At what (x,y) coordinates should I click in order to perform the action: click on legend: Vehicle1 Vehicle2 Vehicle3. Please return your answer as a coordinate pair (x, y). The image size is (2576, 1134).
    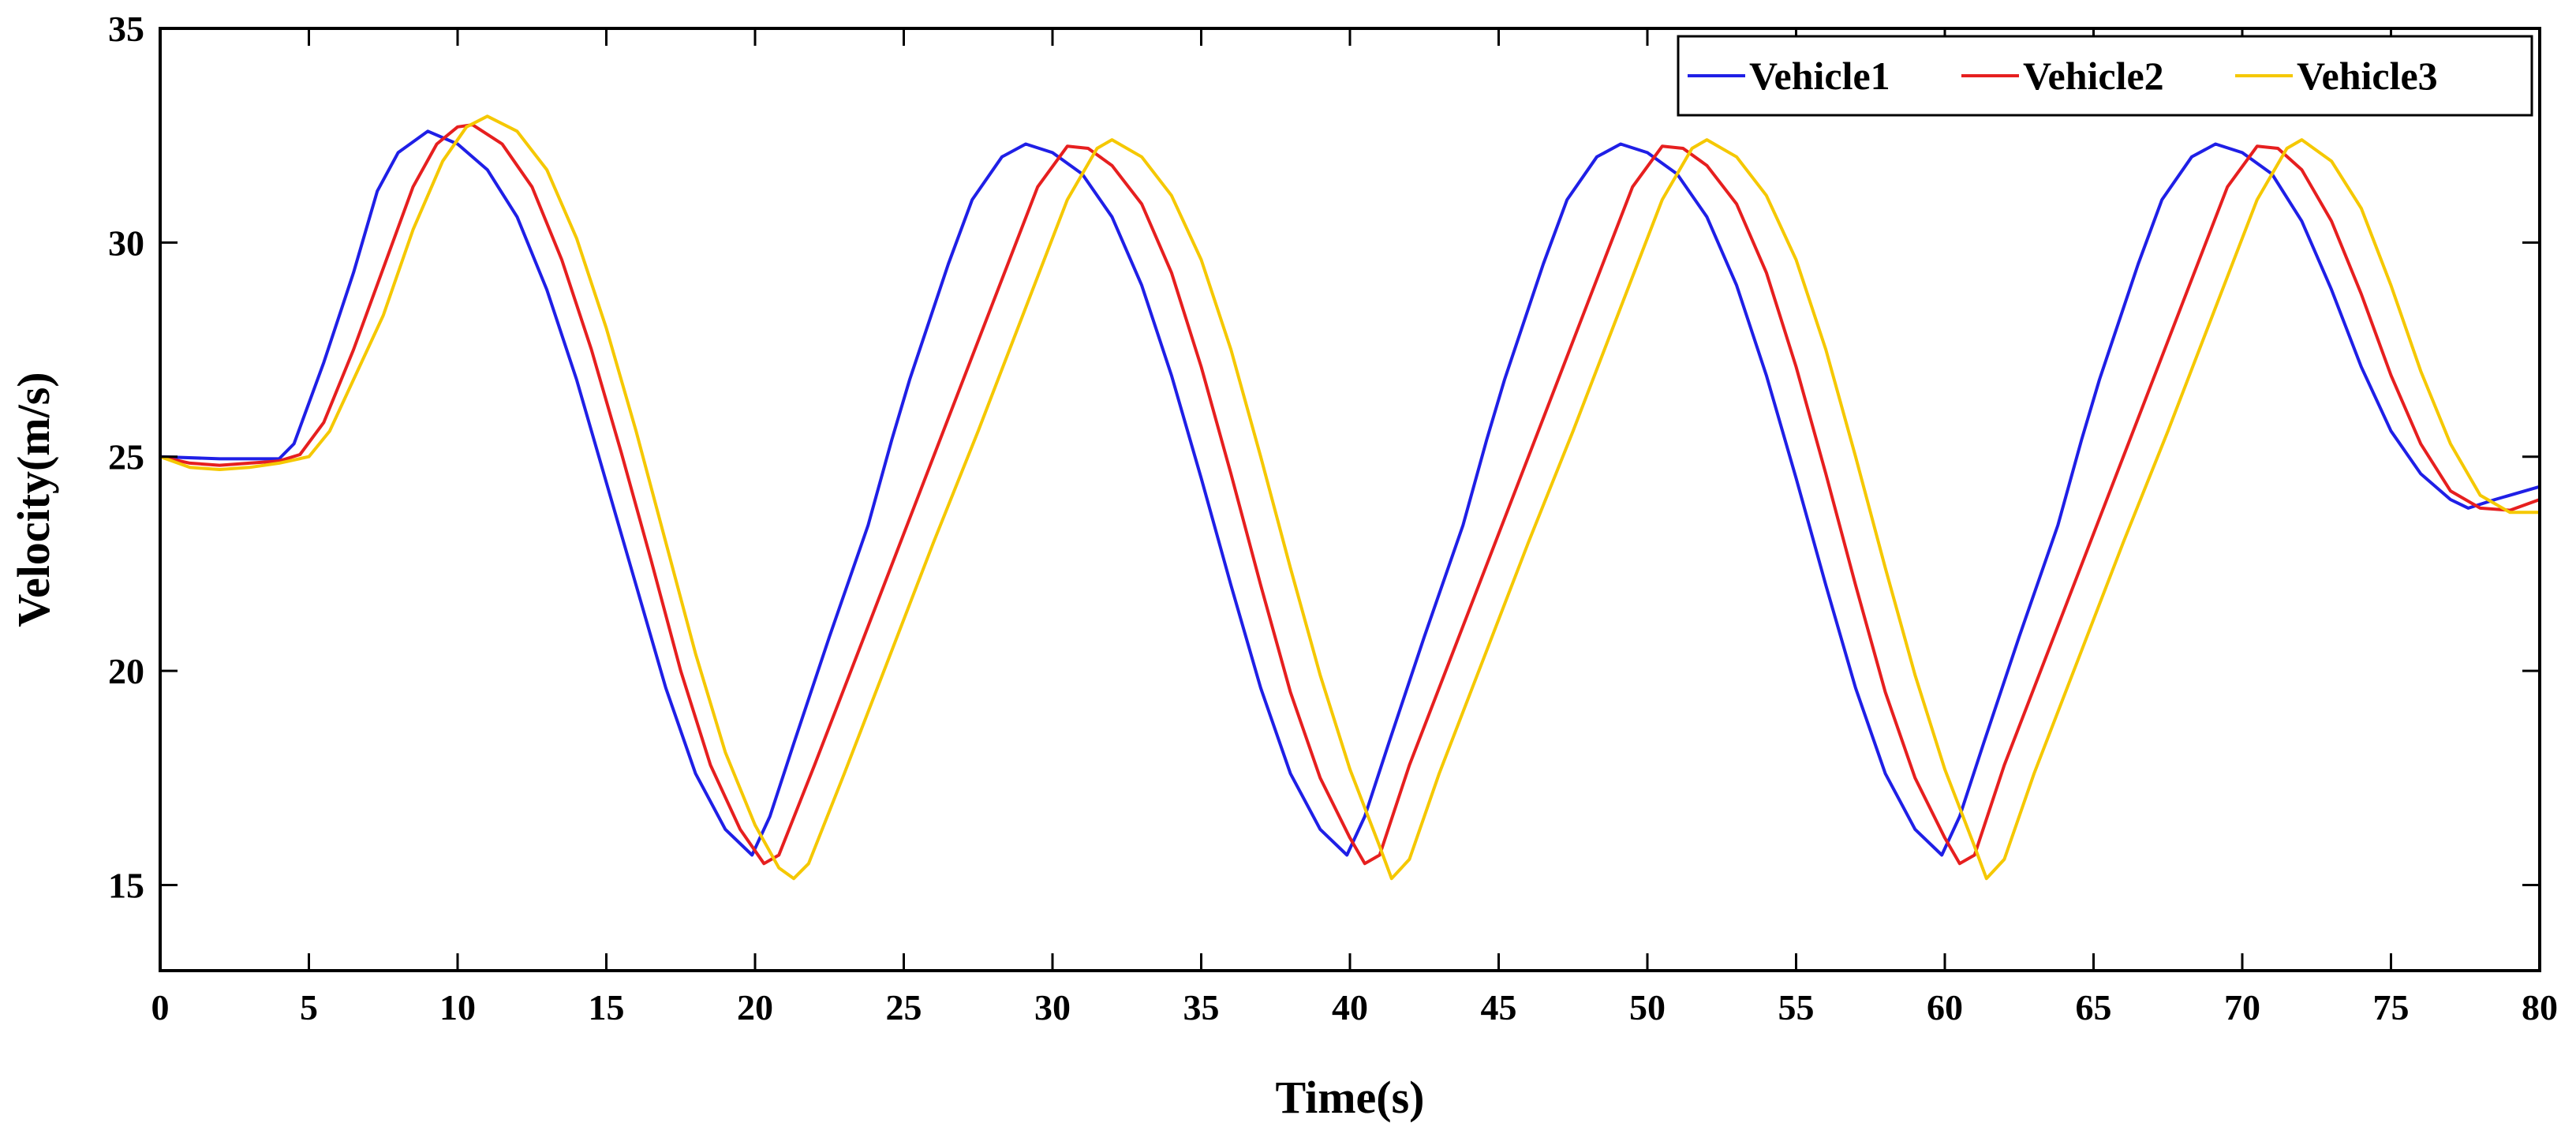
    Looking at the image, I should click on (2105, 76).